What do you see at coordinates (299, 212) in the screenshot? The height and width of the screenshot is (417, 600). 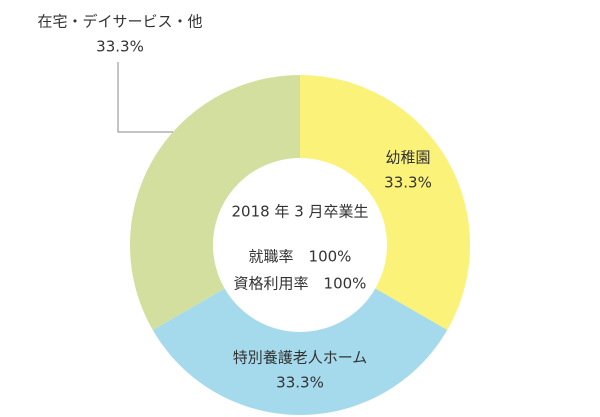 I see `center-text: 2018 年 3 月卒業生` at bounding box center [299, 212].